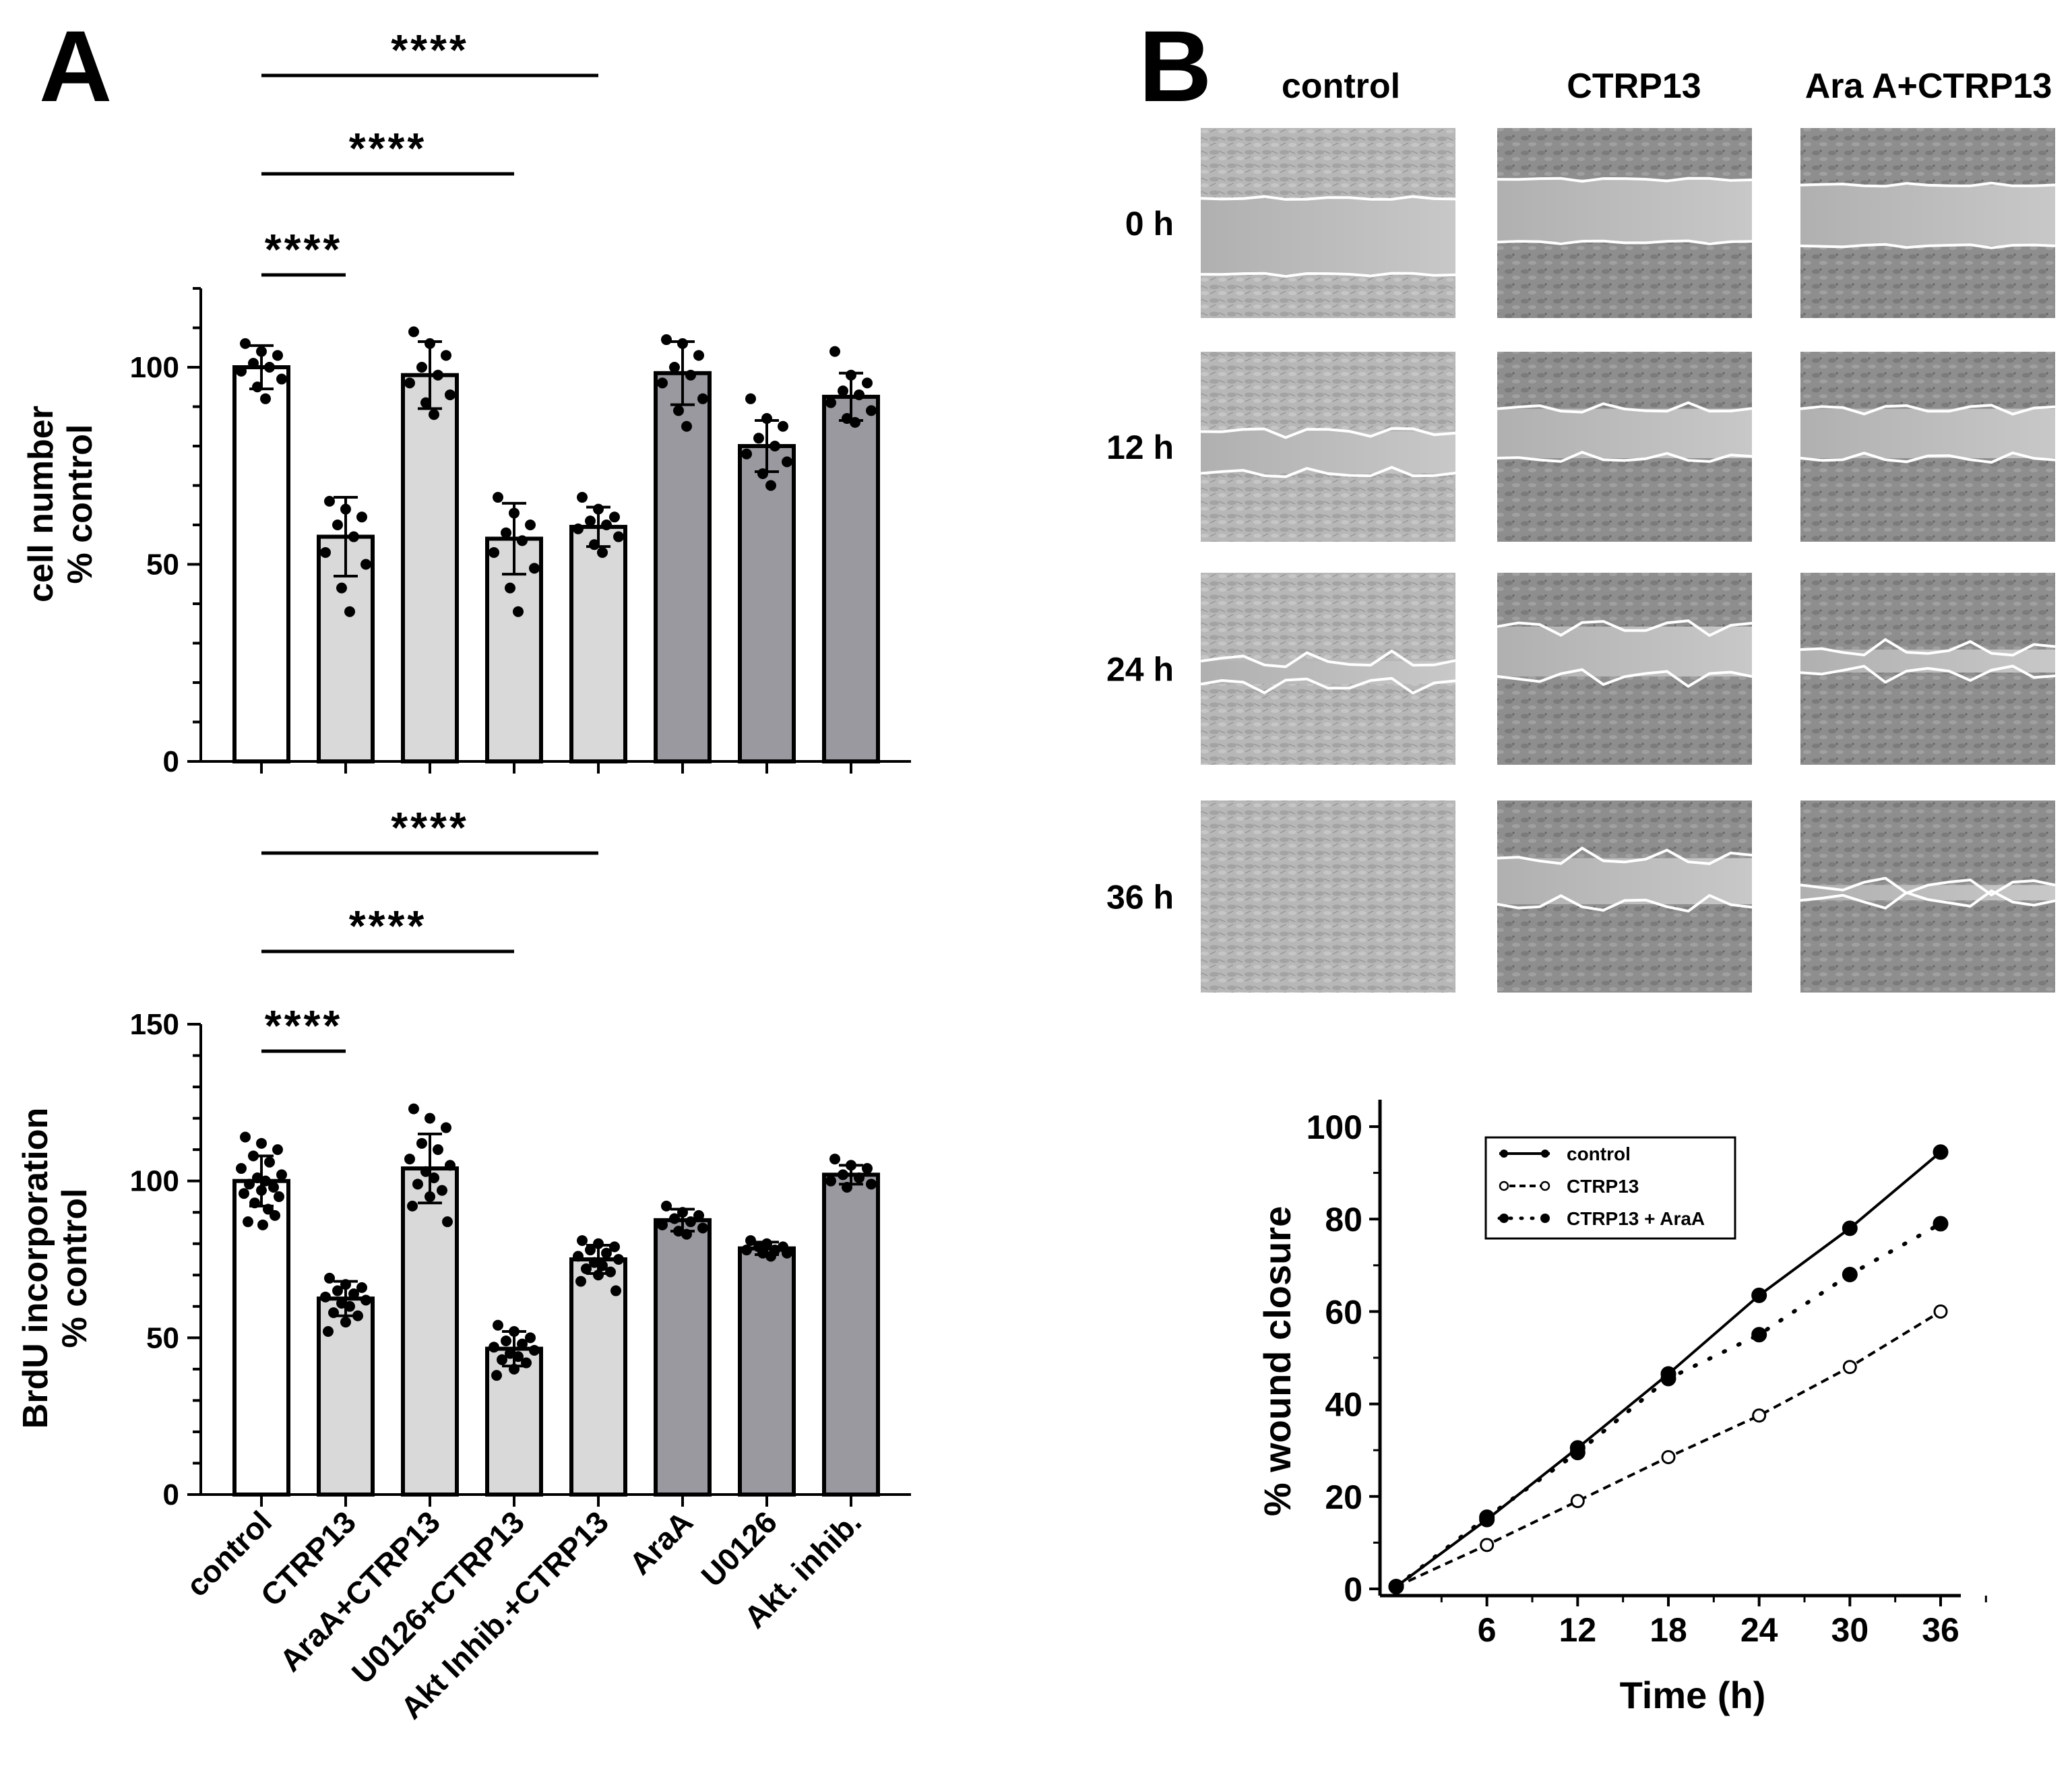 Image resolution: width=2072 pixels, height=1789 pixels. I want to click on bar-group-araa-ctrp13, so click(430, 544).